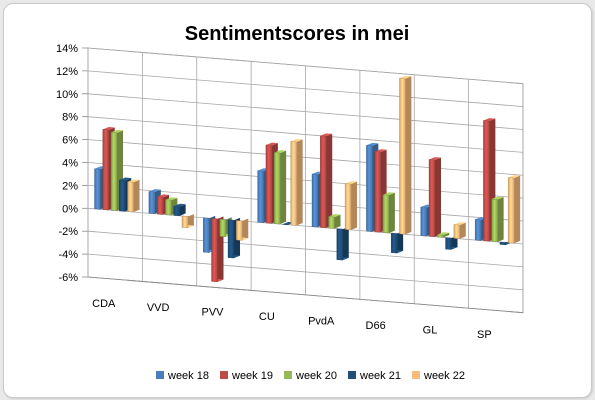  I want to click on y-tick-label: 2%, so click(70, 186).